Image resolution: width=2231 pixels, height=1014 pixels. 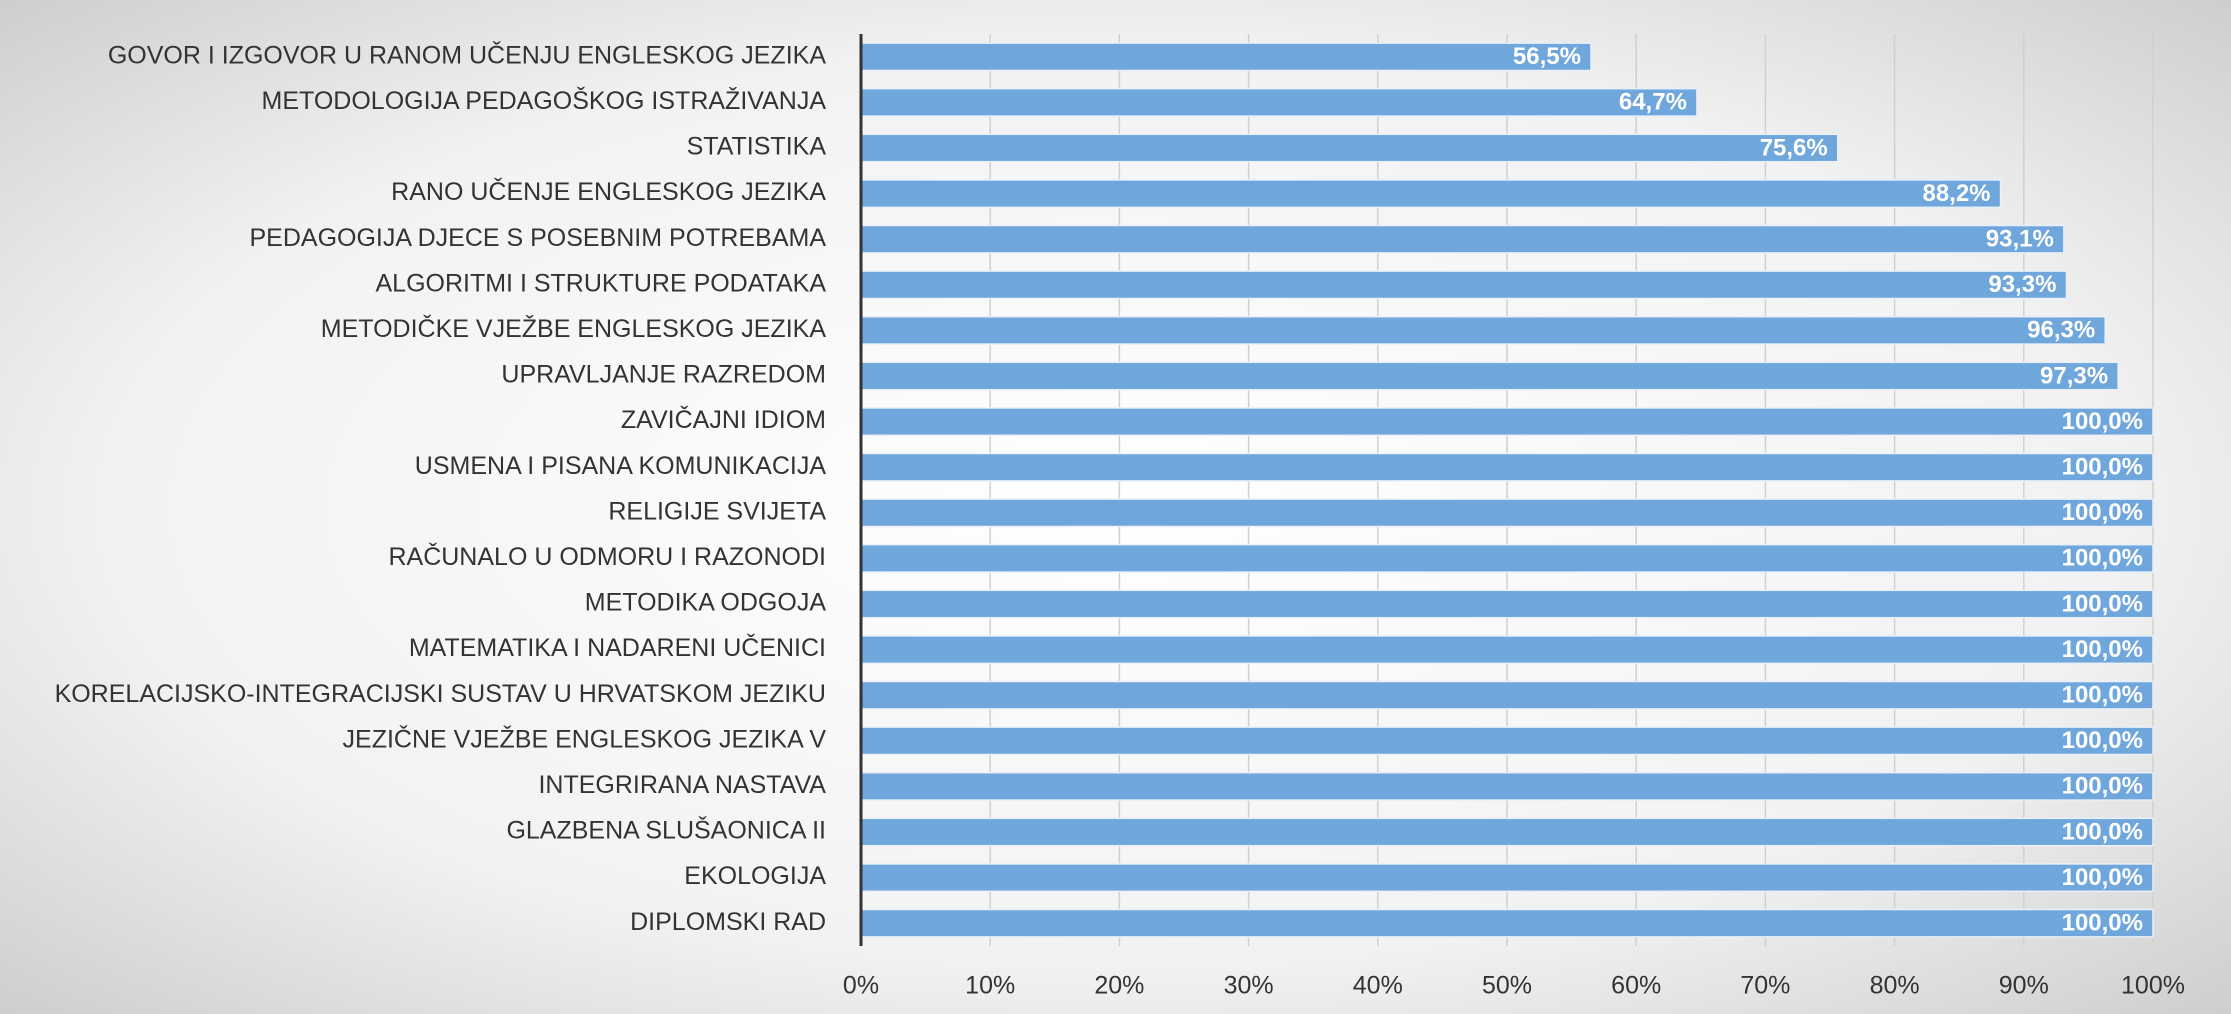 I want to click on y-tick-label: DIPLOMSKI RAD, so click(x=728, y=922).